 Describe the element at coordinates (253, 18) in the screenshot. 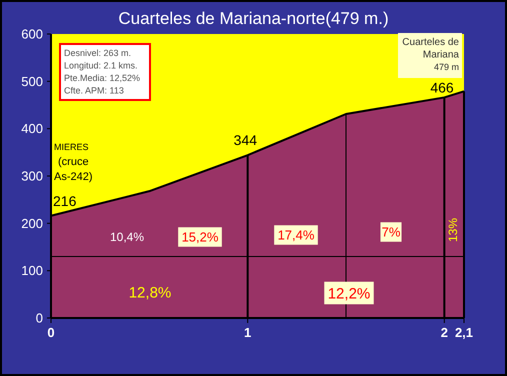

I see `chart-title: Cuarteles de Mariana-norte(479 m.)` at that location.